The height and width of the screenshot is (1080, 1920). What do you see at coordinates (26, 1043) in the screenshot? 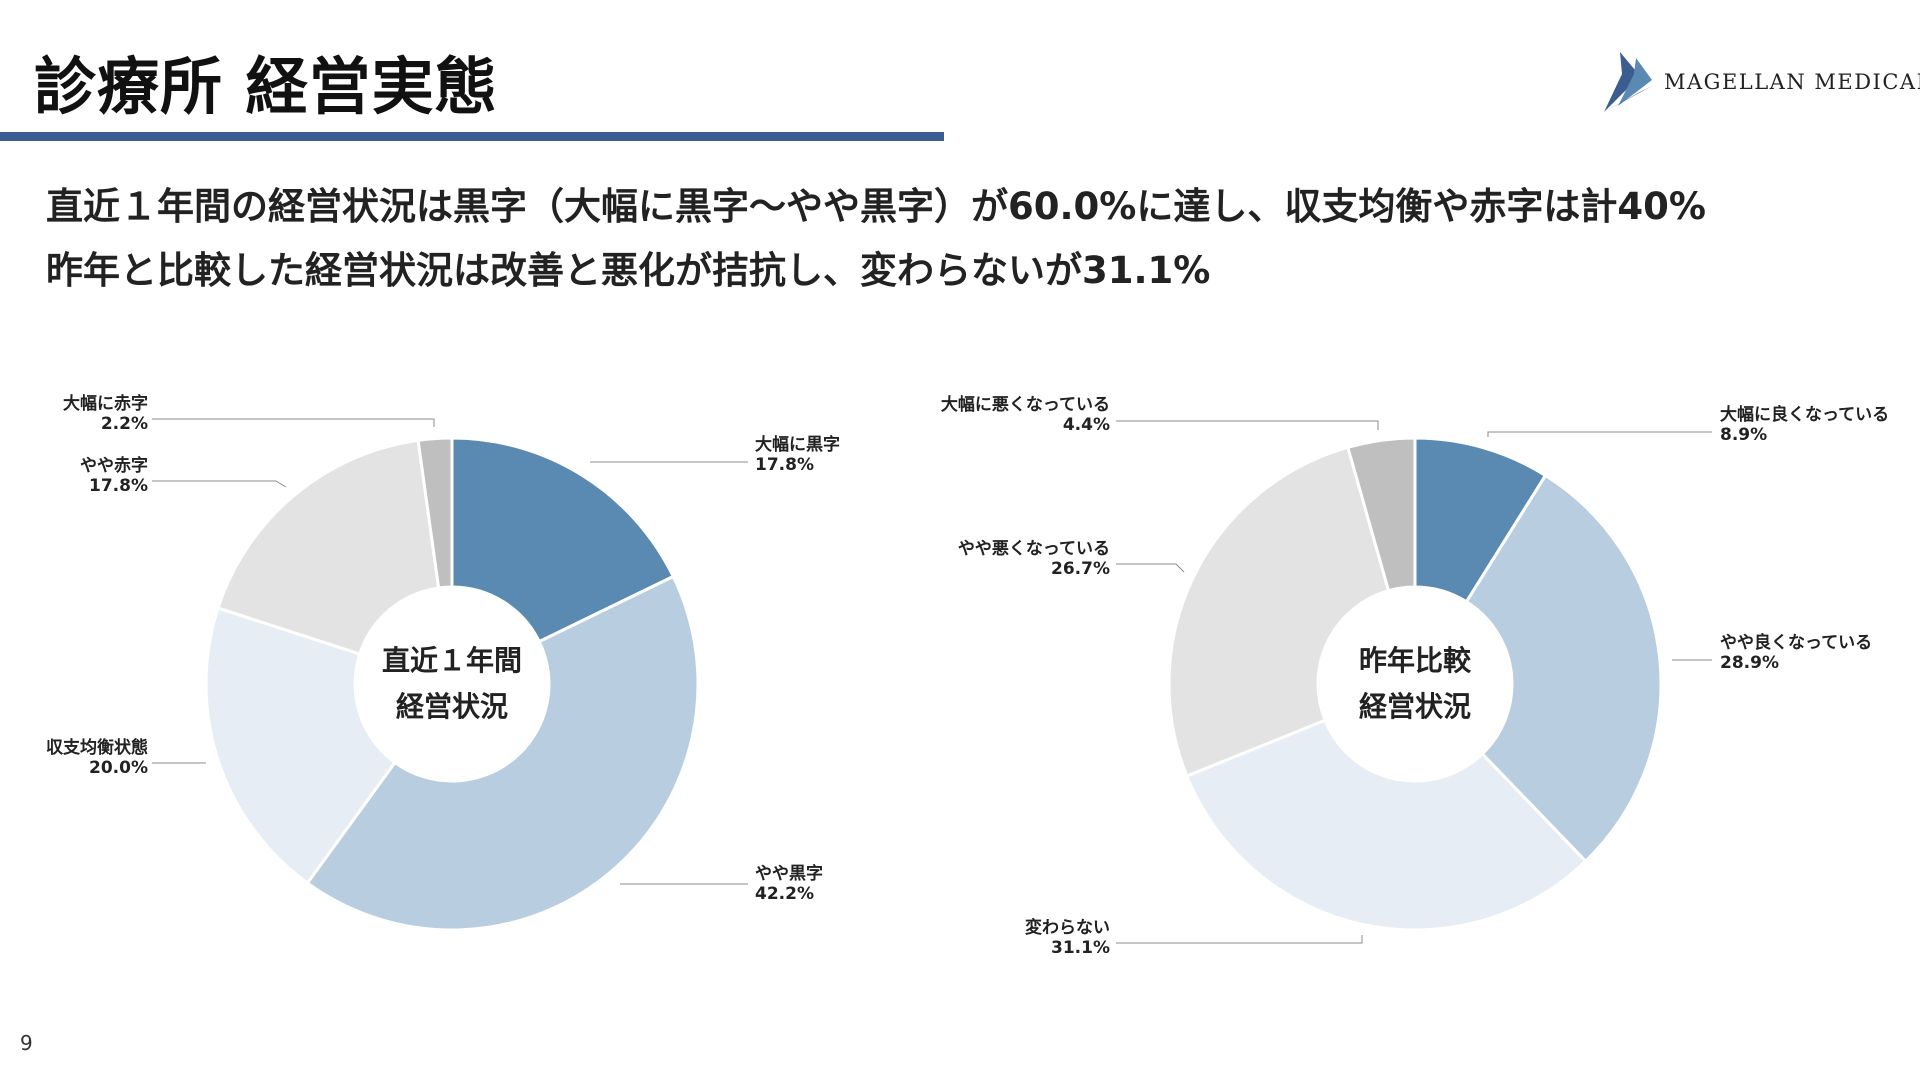
I see `page-number: 9` at bounding box center [26, 1043].